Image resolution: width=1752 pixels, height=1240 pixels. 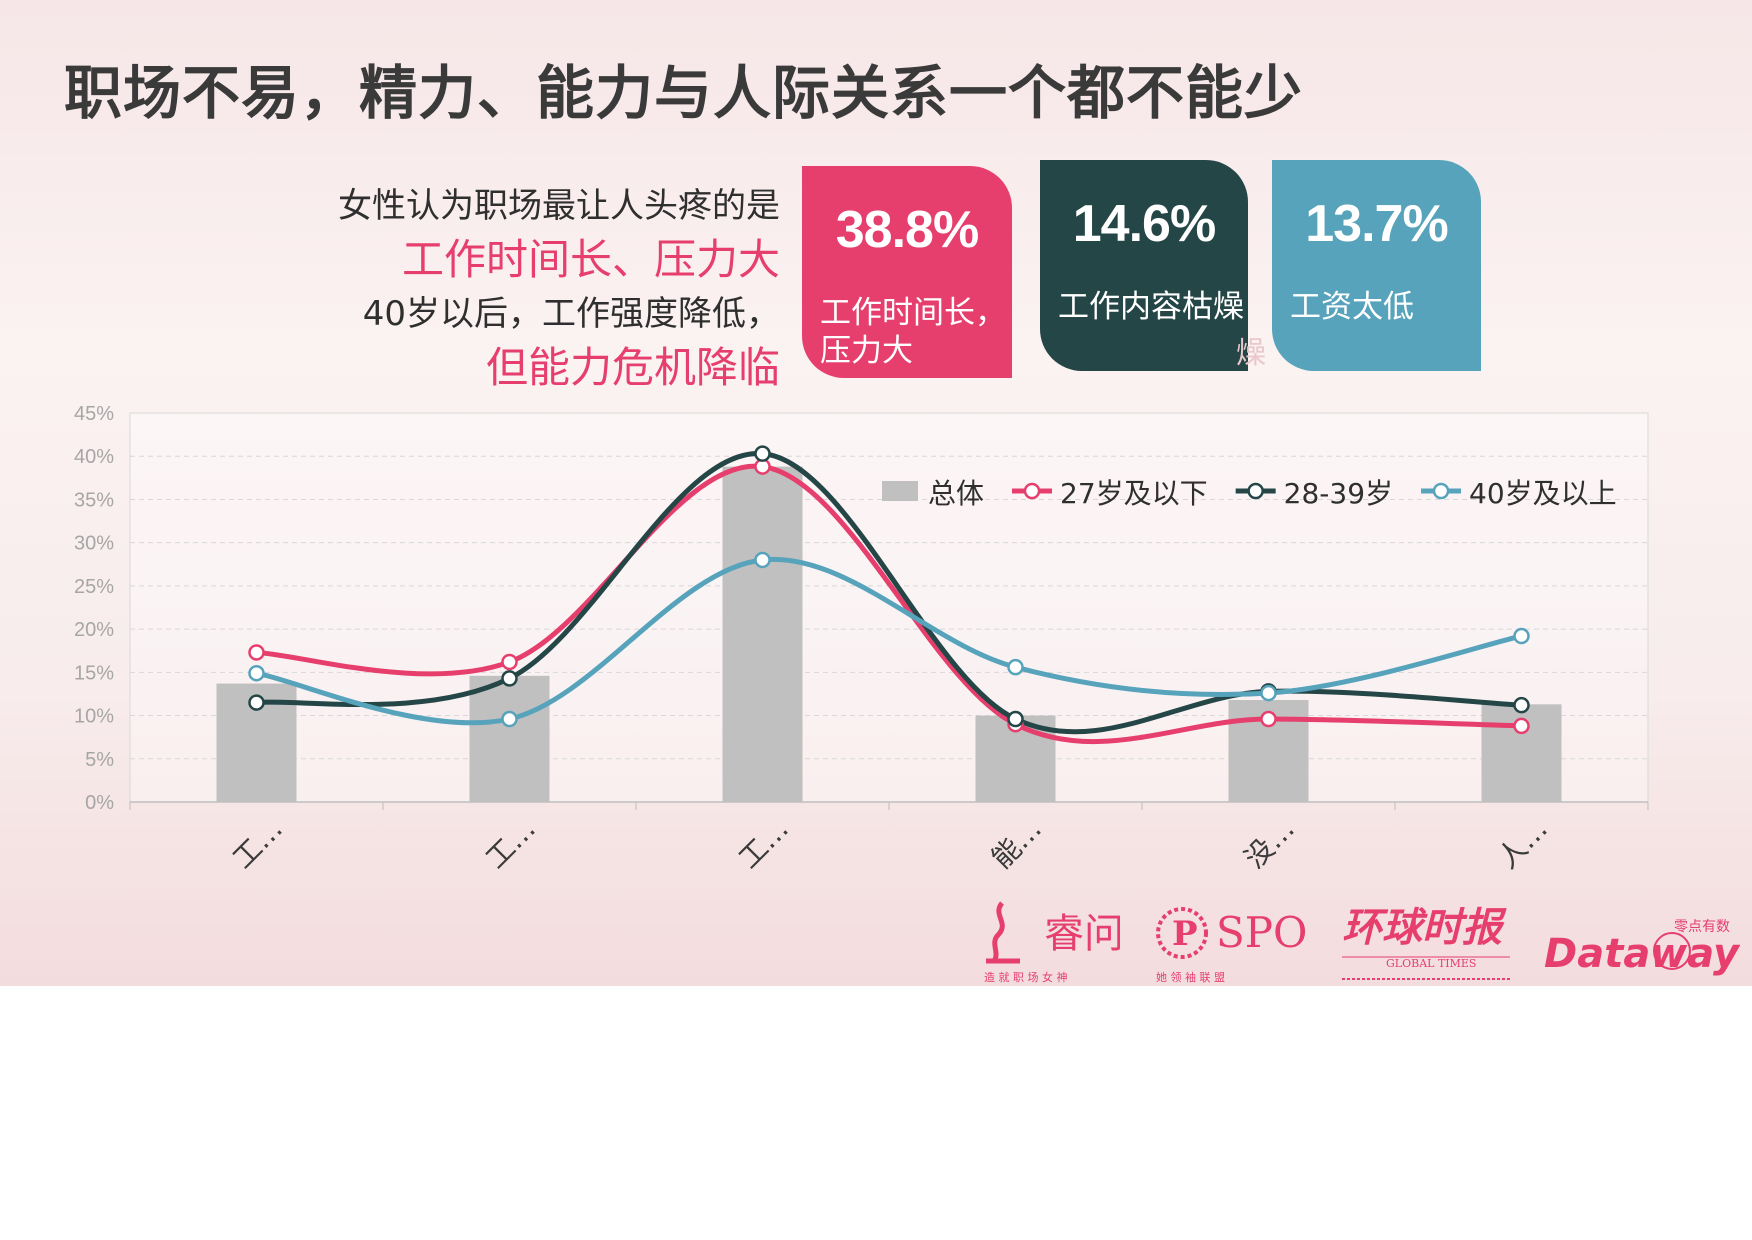 I want to click on legend-label: 40岁及以上, so click(x=1543, y=493).